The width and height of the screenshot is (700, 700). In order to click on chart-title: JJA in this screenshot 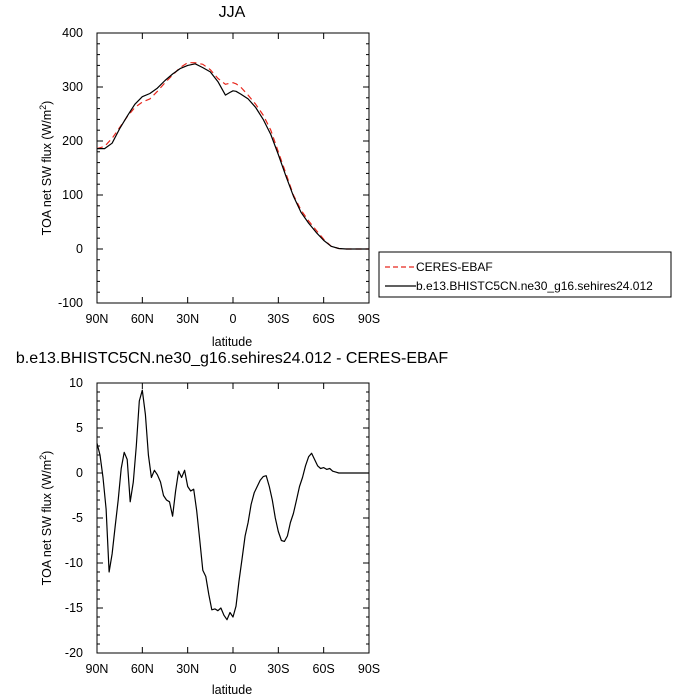, I will do `click(232, 12)`.